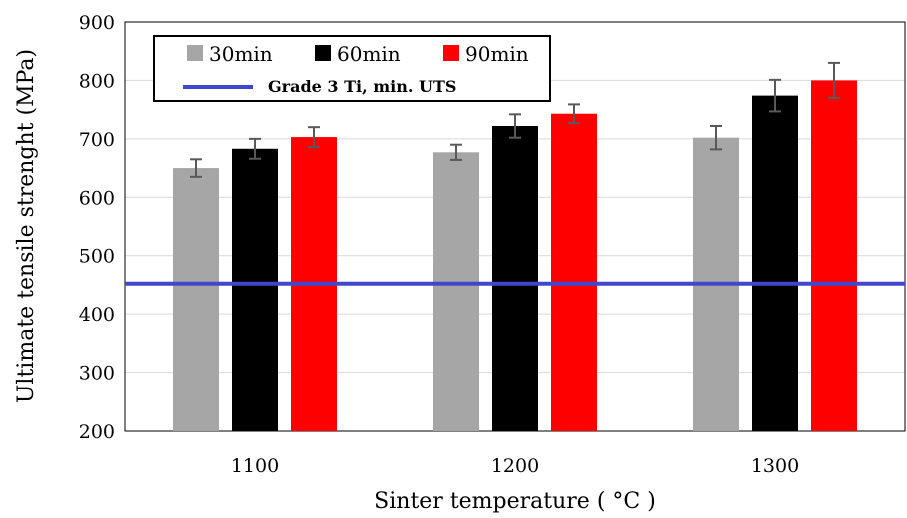 The width and height of the screenshot is (907, 518). What do you see at coordinates (255, 466) in the screenshot?
I see `x-tick-label: 1100` at bounding box center [255, 466].